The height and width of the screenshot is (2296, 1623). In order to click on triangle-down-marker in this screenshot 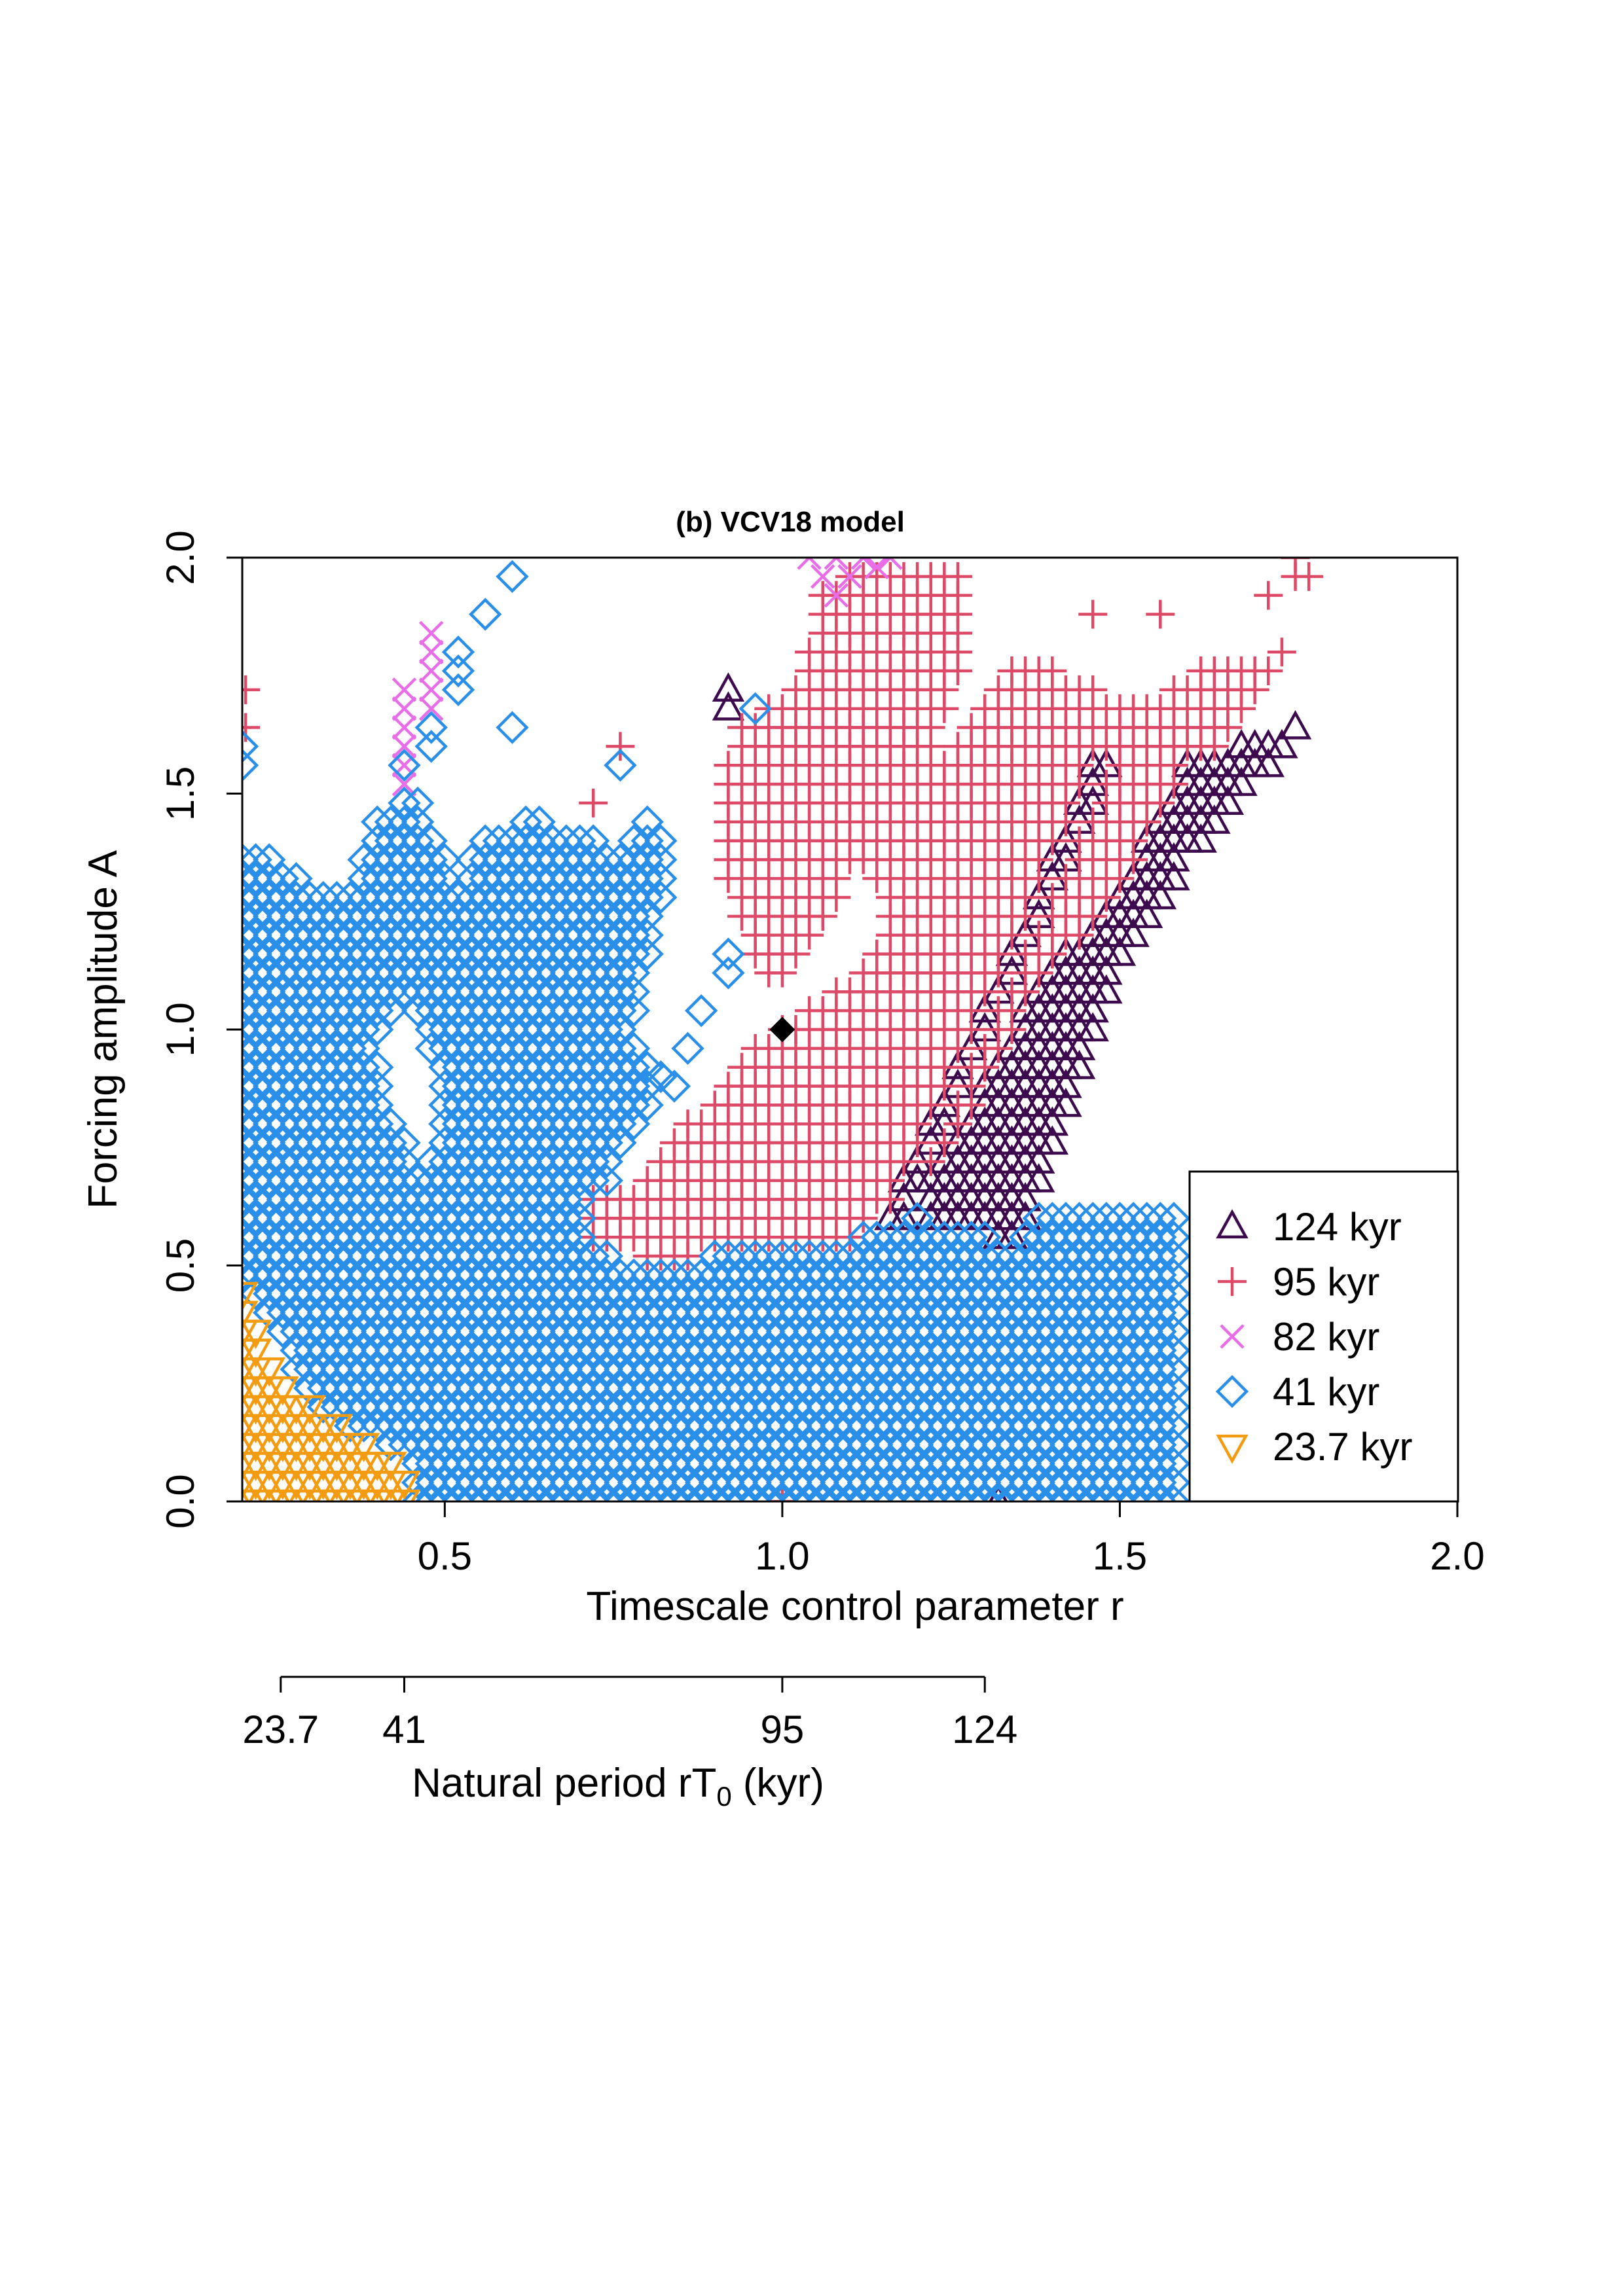, I will do `click(404, 1495)`.